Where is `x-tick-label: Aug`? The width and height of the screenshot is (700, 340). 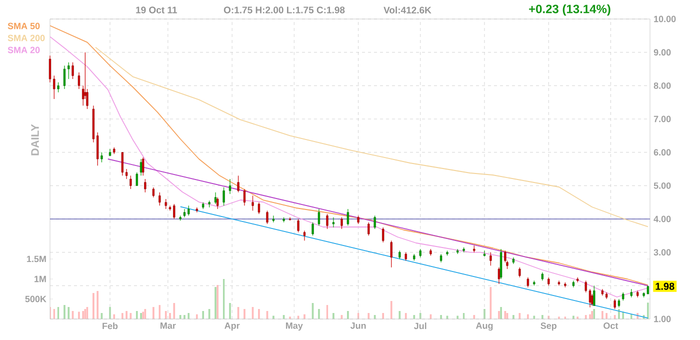 x-tick-label: Aug is located at coordinates (484, 326).